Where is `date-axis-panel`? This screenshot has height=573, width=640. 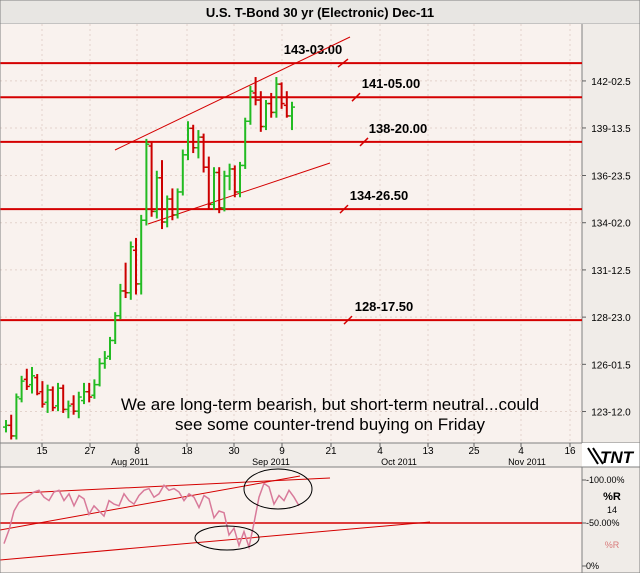 date-axis-panel is located at coordinates (291, 455).